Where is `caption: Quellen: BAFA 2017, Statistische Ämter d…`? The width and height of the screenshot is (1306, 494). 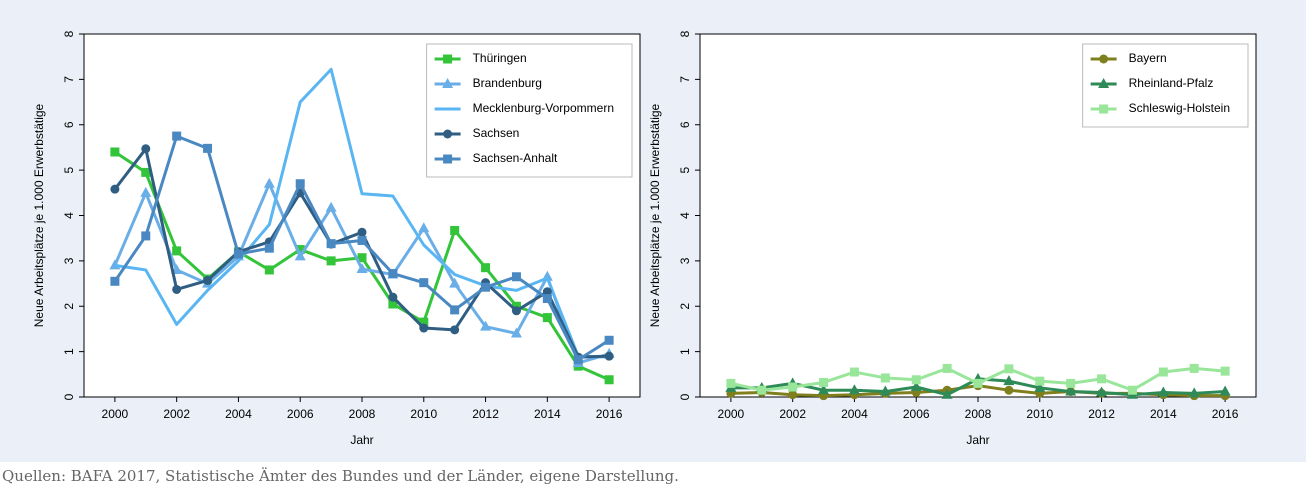
caption: Quellen: BAFA 2017, Statistische Ämter d… is located at coordinates (340, 476).